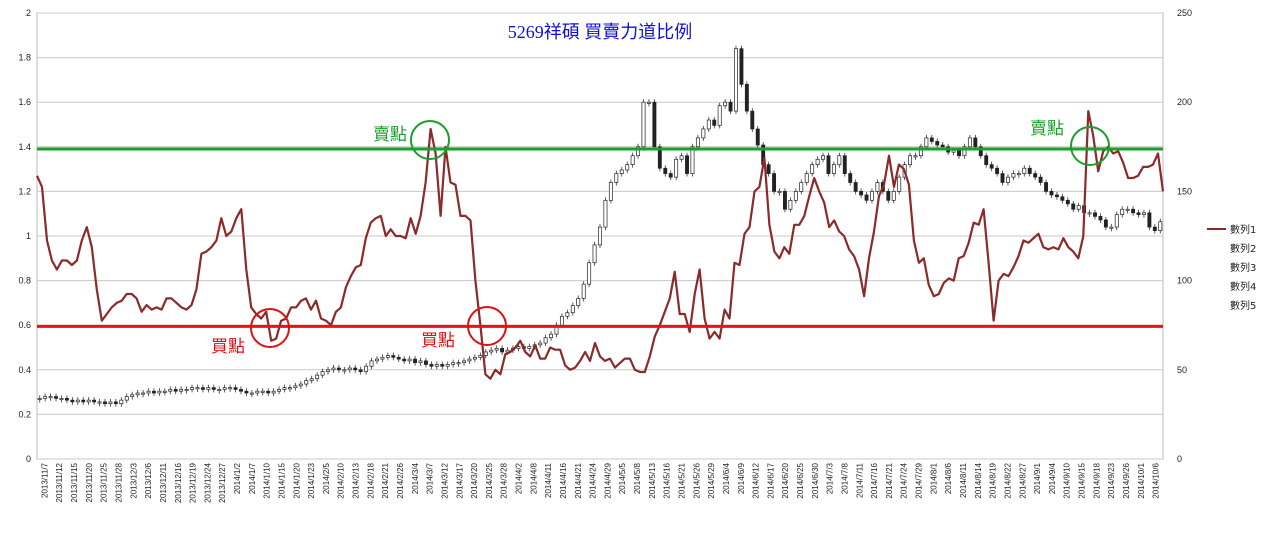  Describe the element at coordinates (1037, 478) in the screenshot. I see `x-tick-label: 2014/9/1` at that location.